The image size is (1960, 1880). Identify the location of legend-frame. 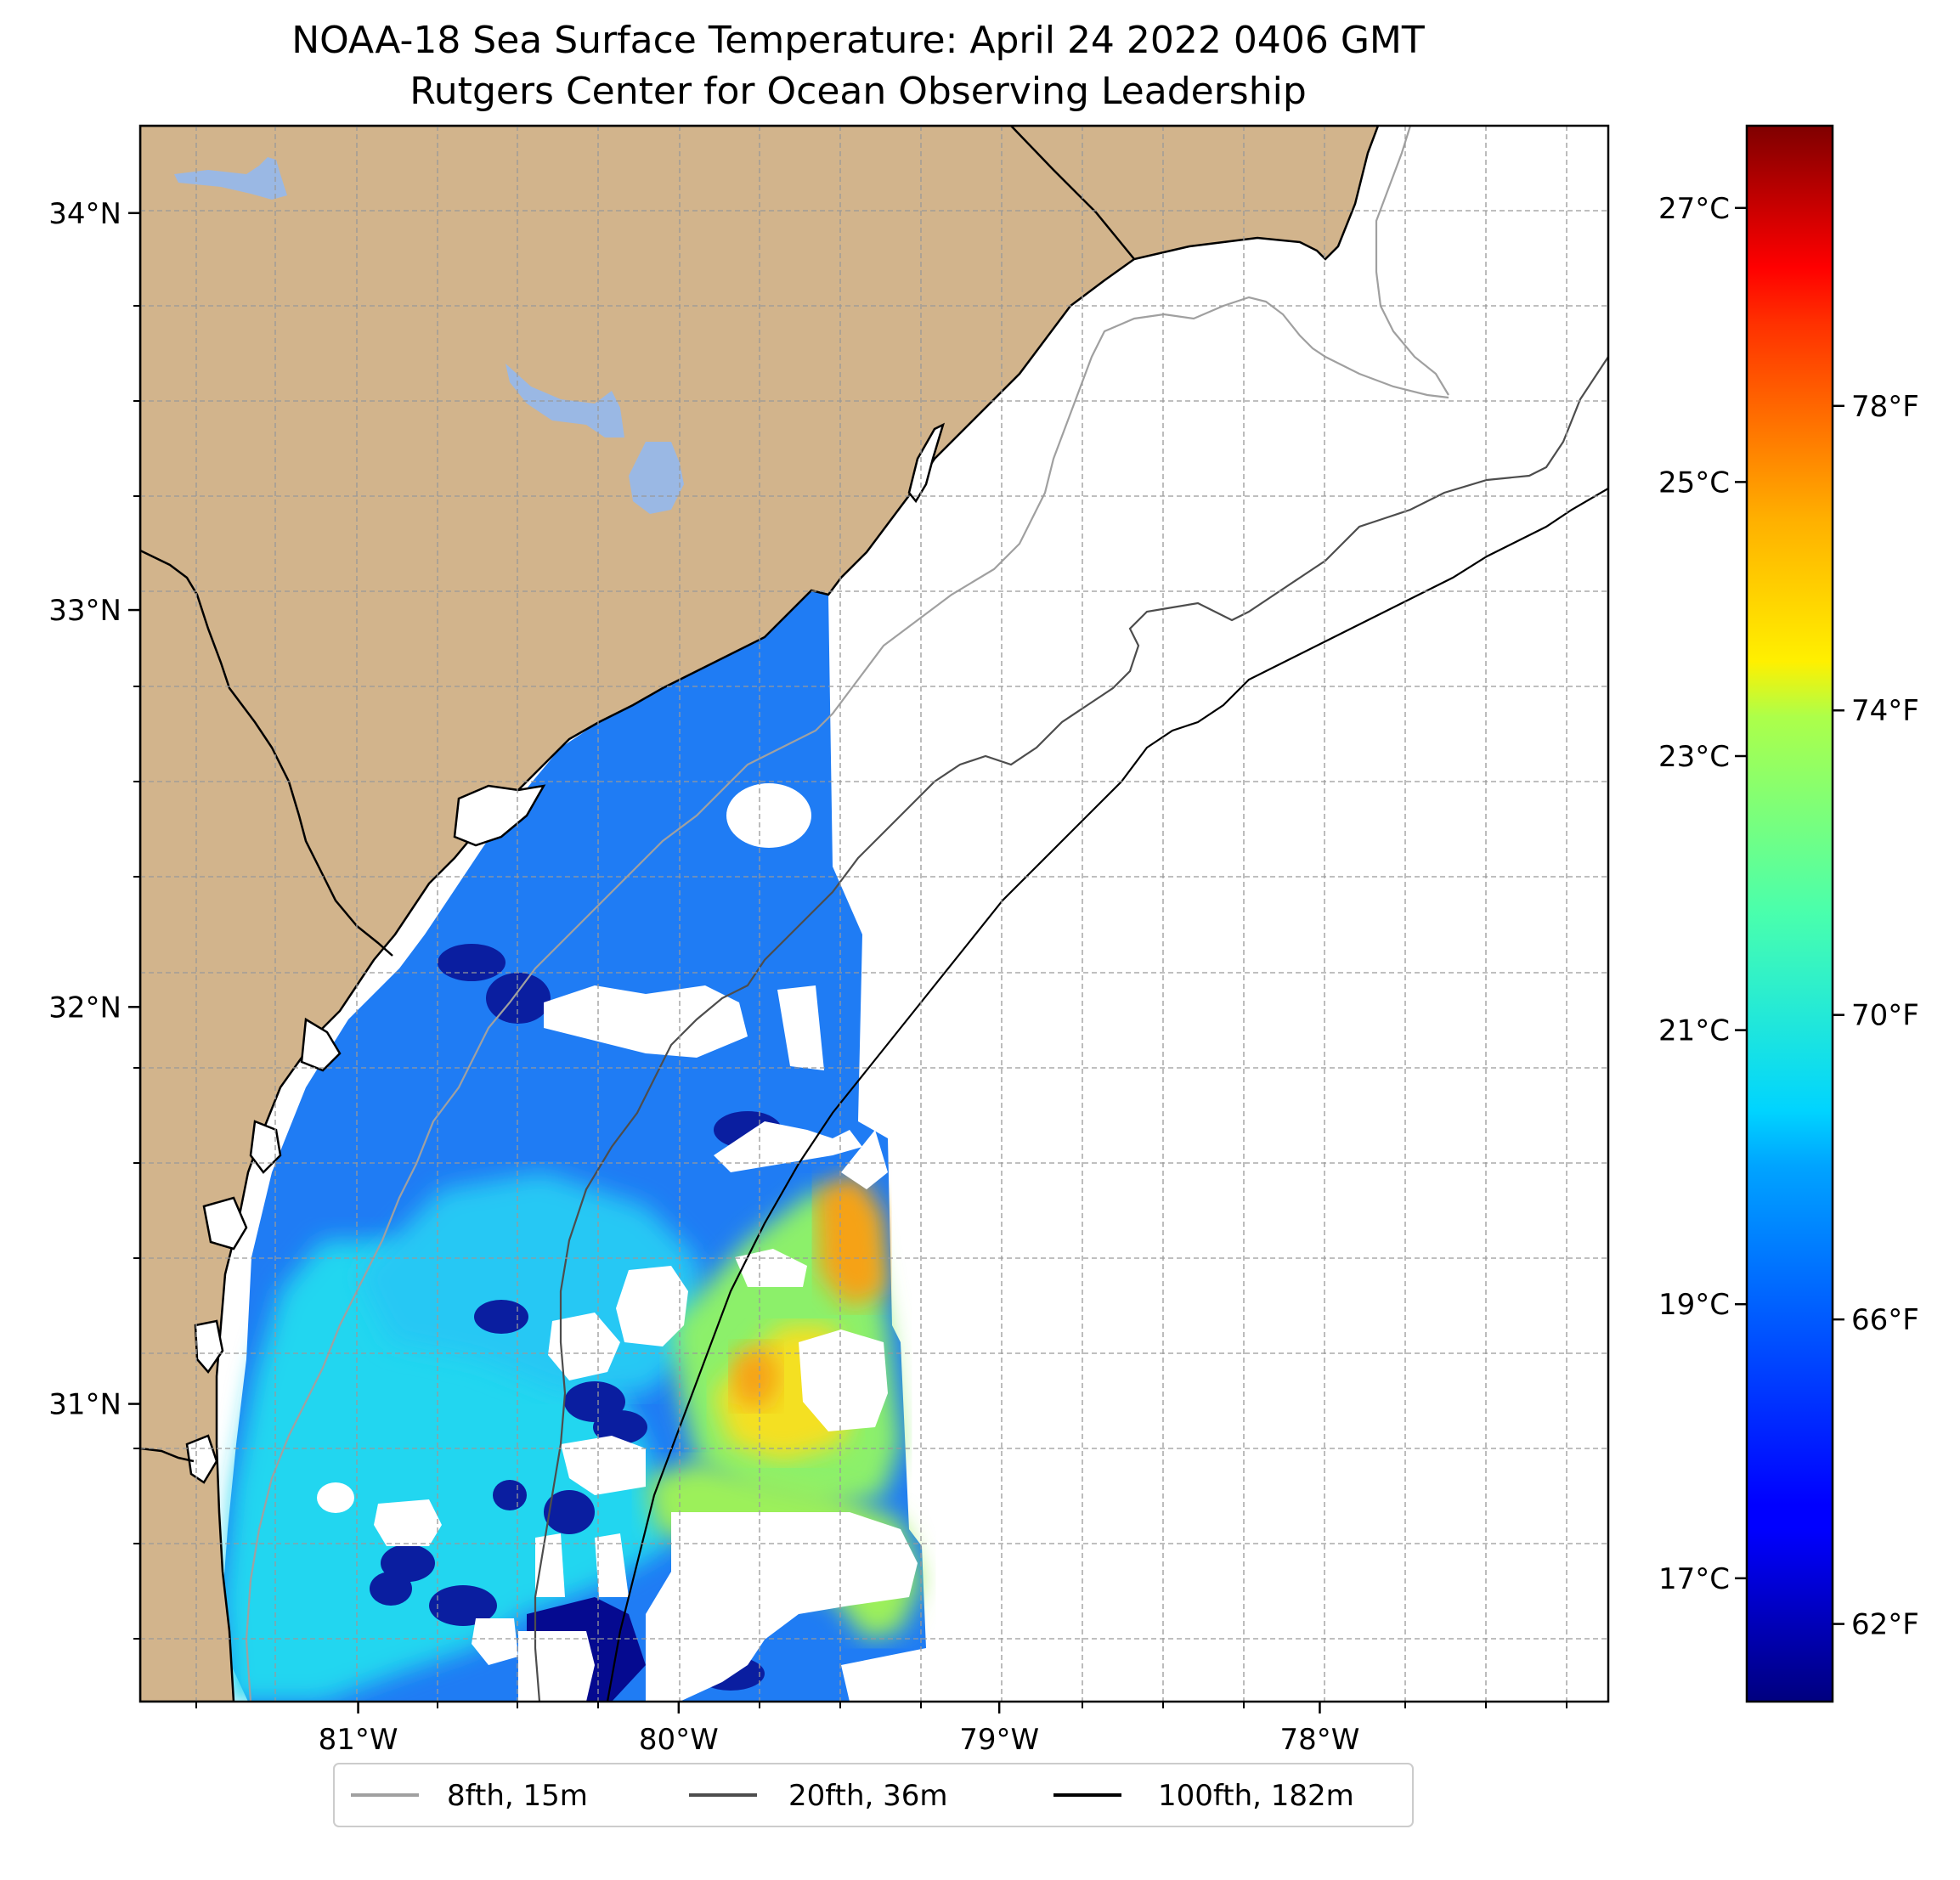
(874, 1795).